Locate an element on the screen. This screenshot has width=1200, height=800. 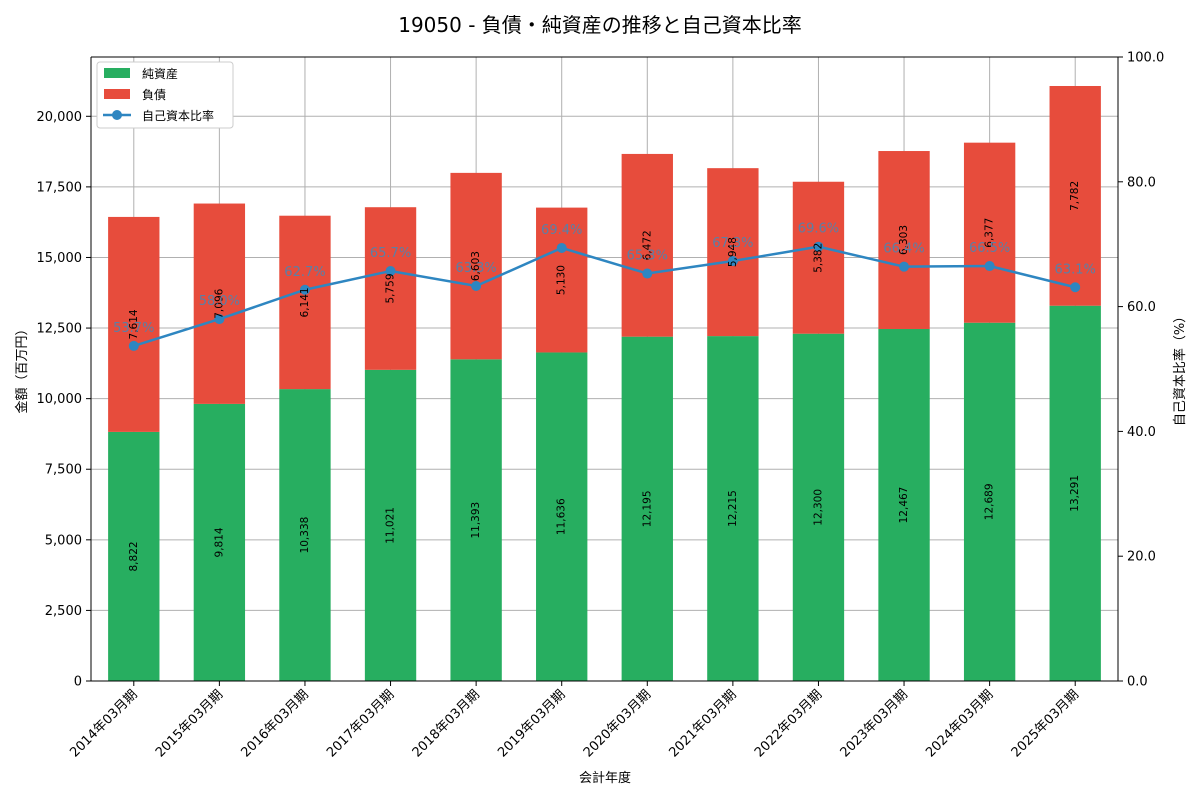
data-label-equity: 12,300 is located at coordinates (818, 507).